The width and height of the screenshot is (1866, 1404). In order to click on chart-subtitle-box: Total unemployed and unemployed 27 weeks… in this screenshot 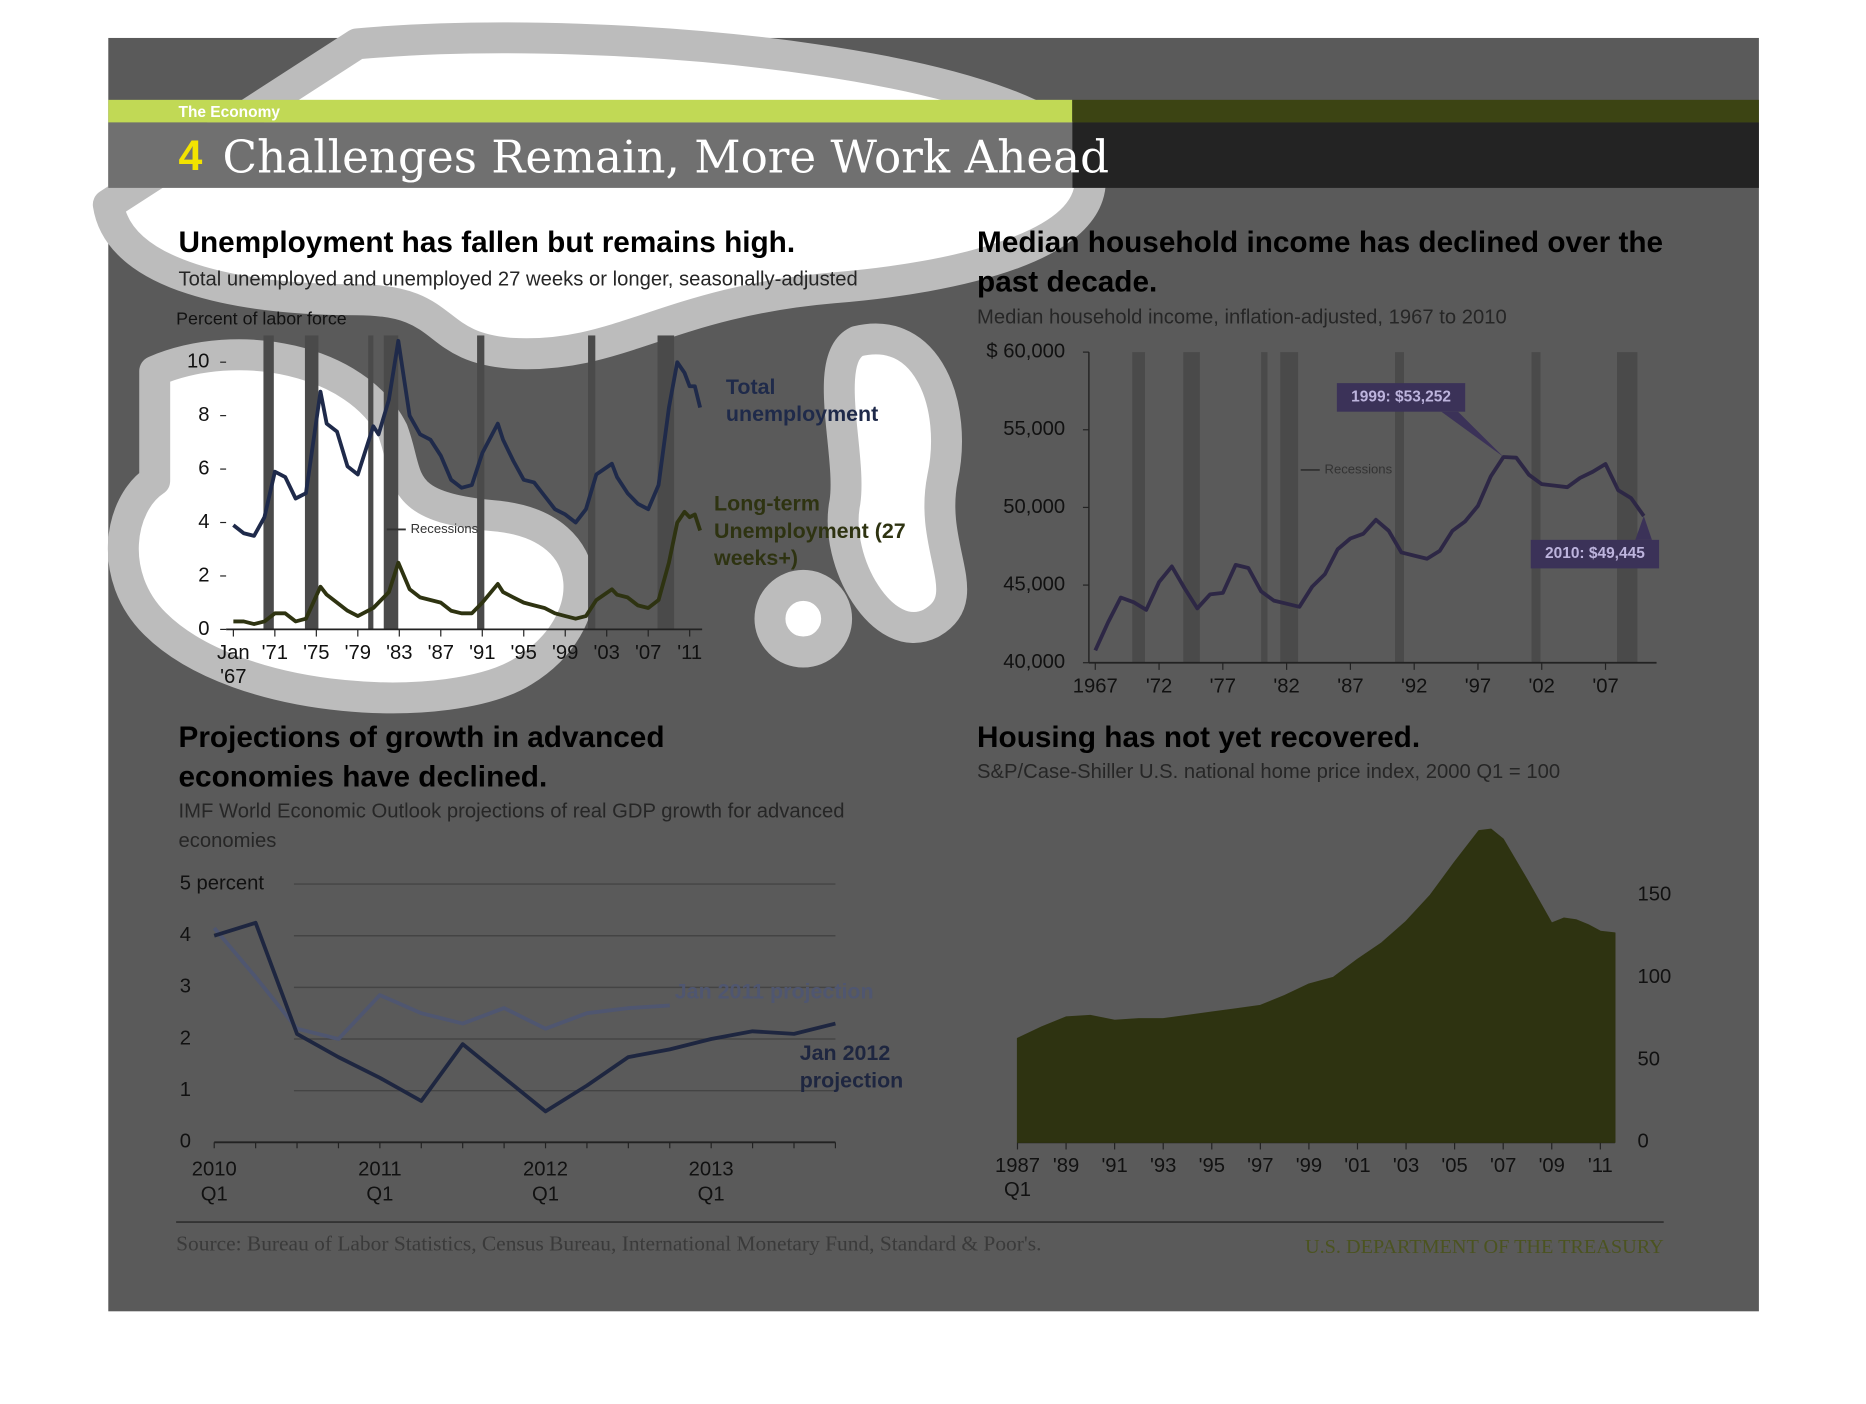, I will do `click(518, 279)`.